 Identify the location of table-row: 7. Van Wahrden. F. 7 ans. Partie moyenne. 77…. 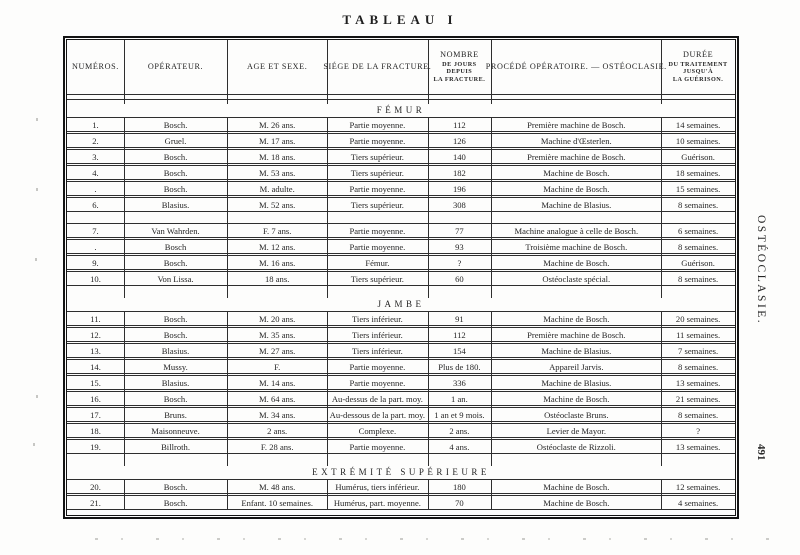
(401, 230).